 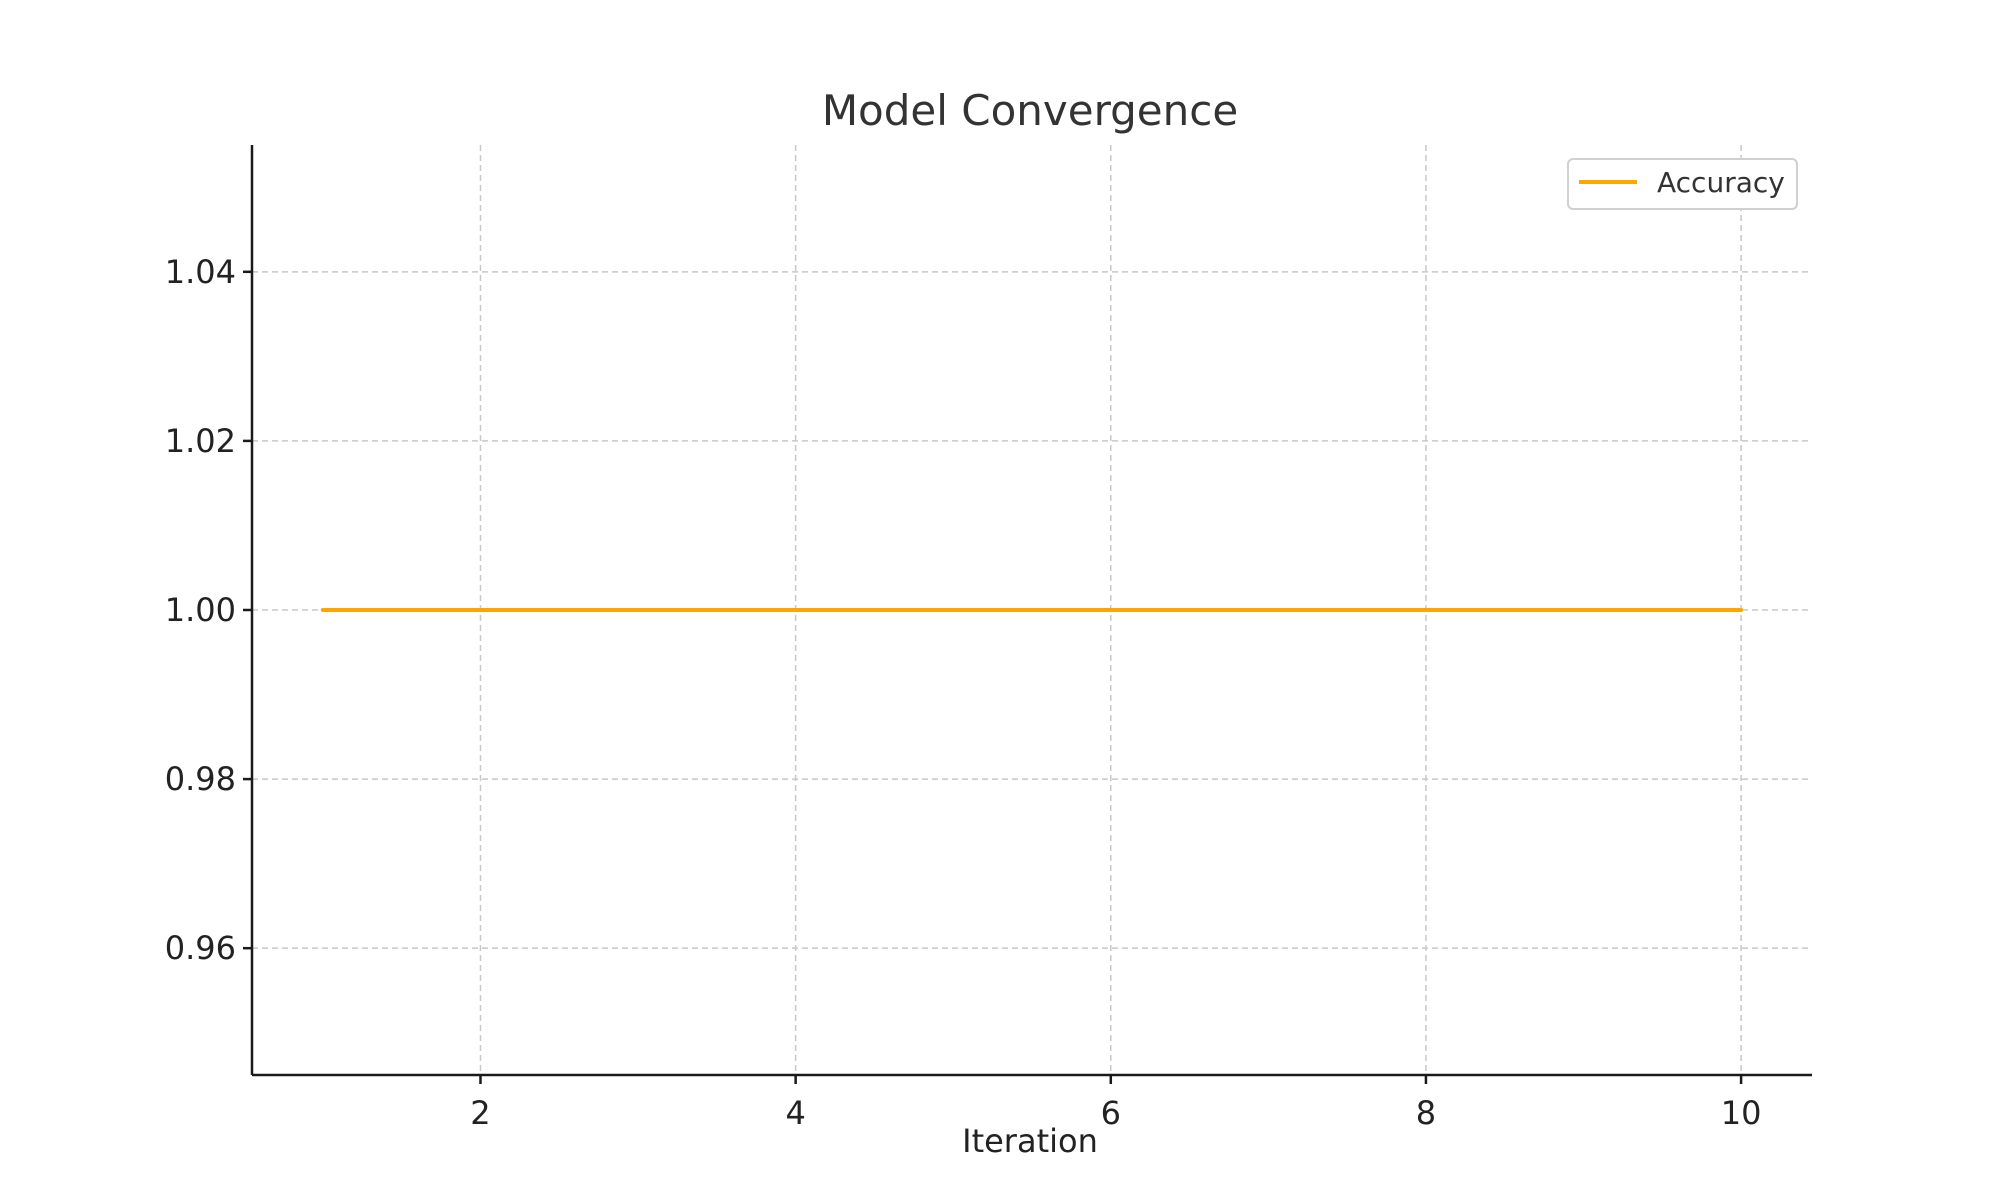 I want to click on x-tick-label: 2, so click(x=480, y=1113).